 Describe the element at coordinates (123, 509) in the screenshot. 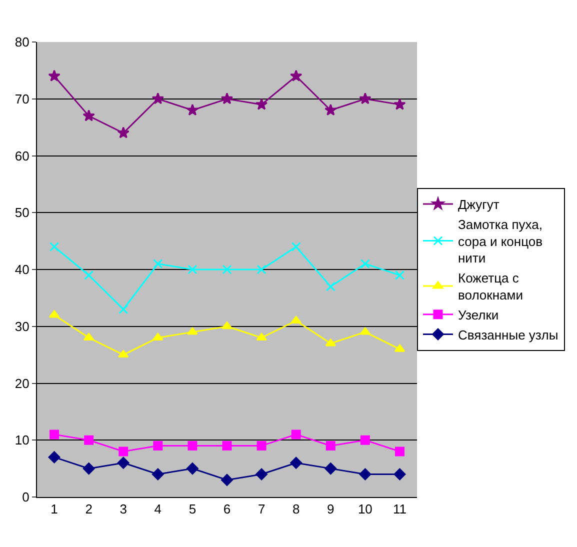

I see `x-tick-label: 3` at that location.